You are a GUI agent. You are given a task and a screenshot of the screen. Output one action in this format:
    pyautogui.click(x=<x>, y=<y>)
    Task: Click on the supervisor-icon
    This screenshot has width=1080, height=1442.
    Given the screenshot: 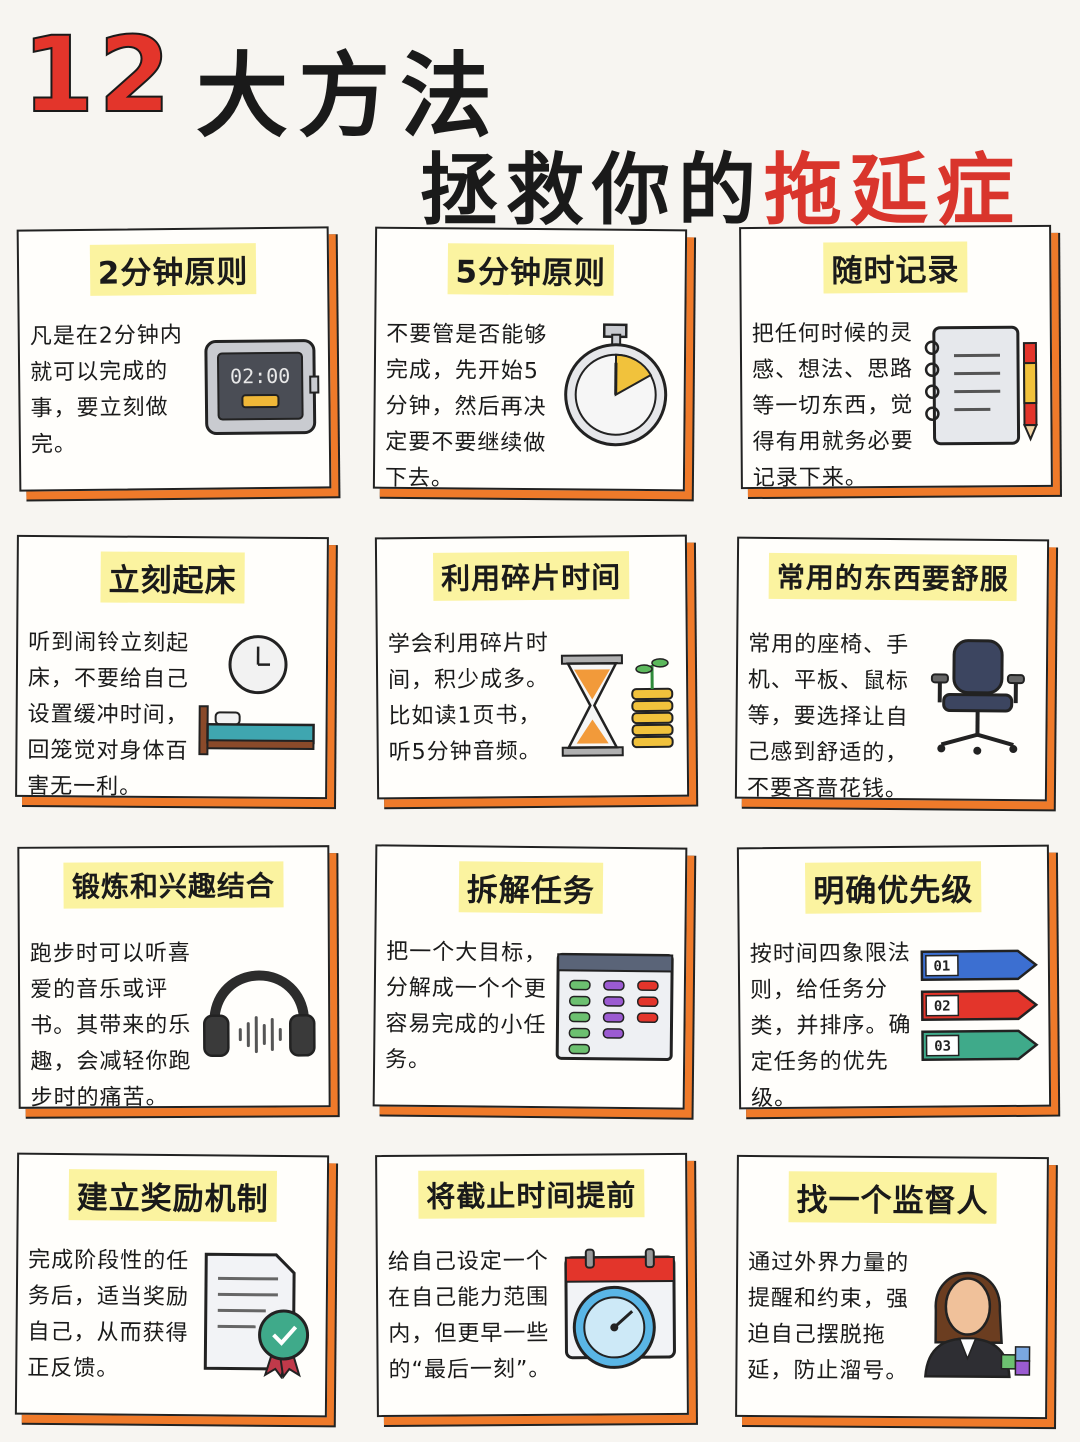 What is the action you would take?
    pyautogui.click(x=977, y=1325)
    